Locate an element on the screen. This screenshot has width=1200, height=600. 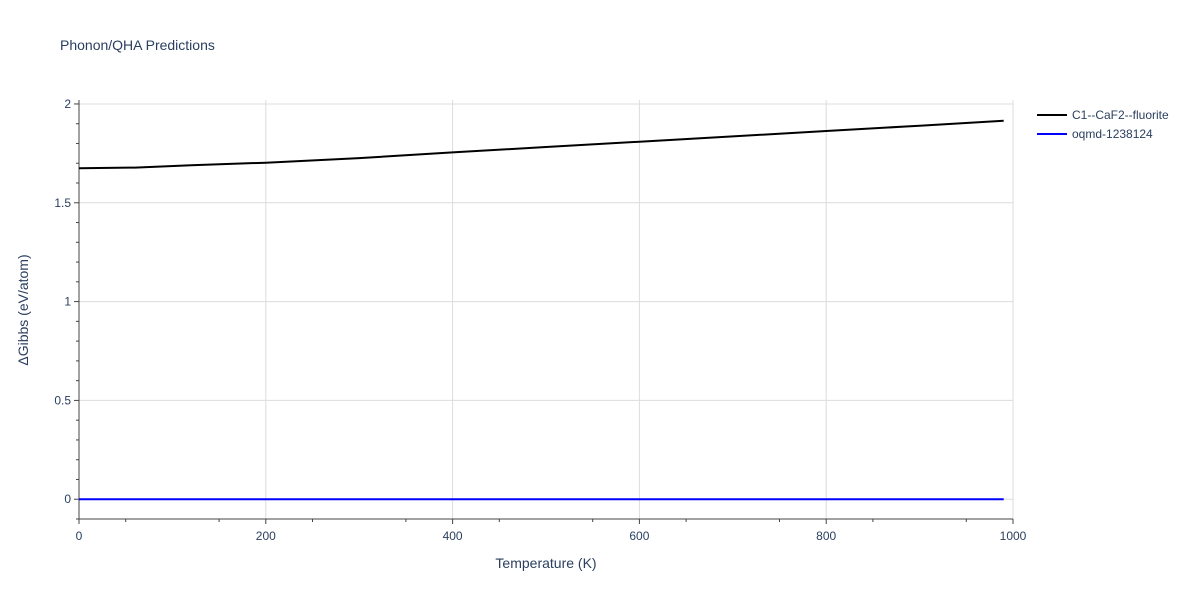
chart-title: Phonon/QHA Predictions is located at coordinates (137, 45).